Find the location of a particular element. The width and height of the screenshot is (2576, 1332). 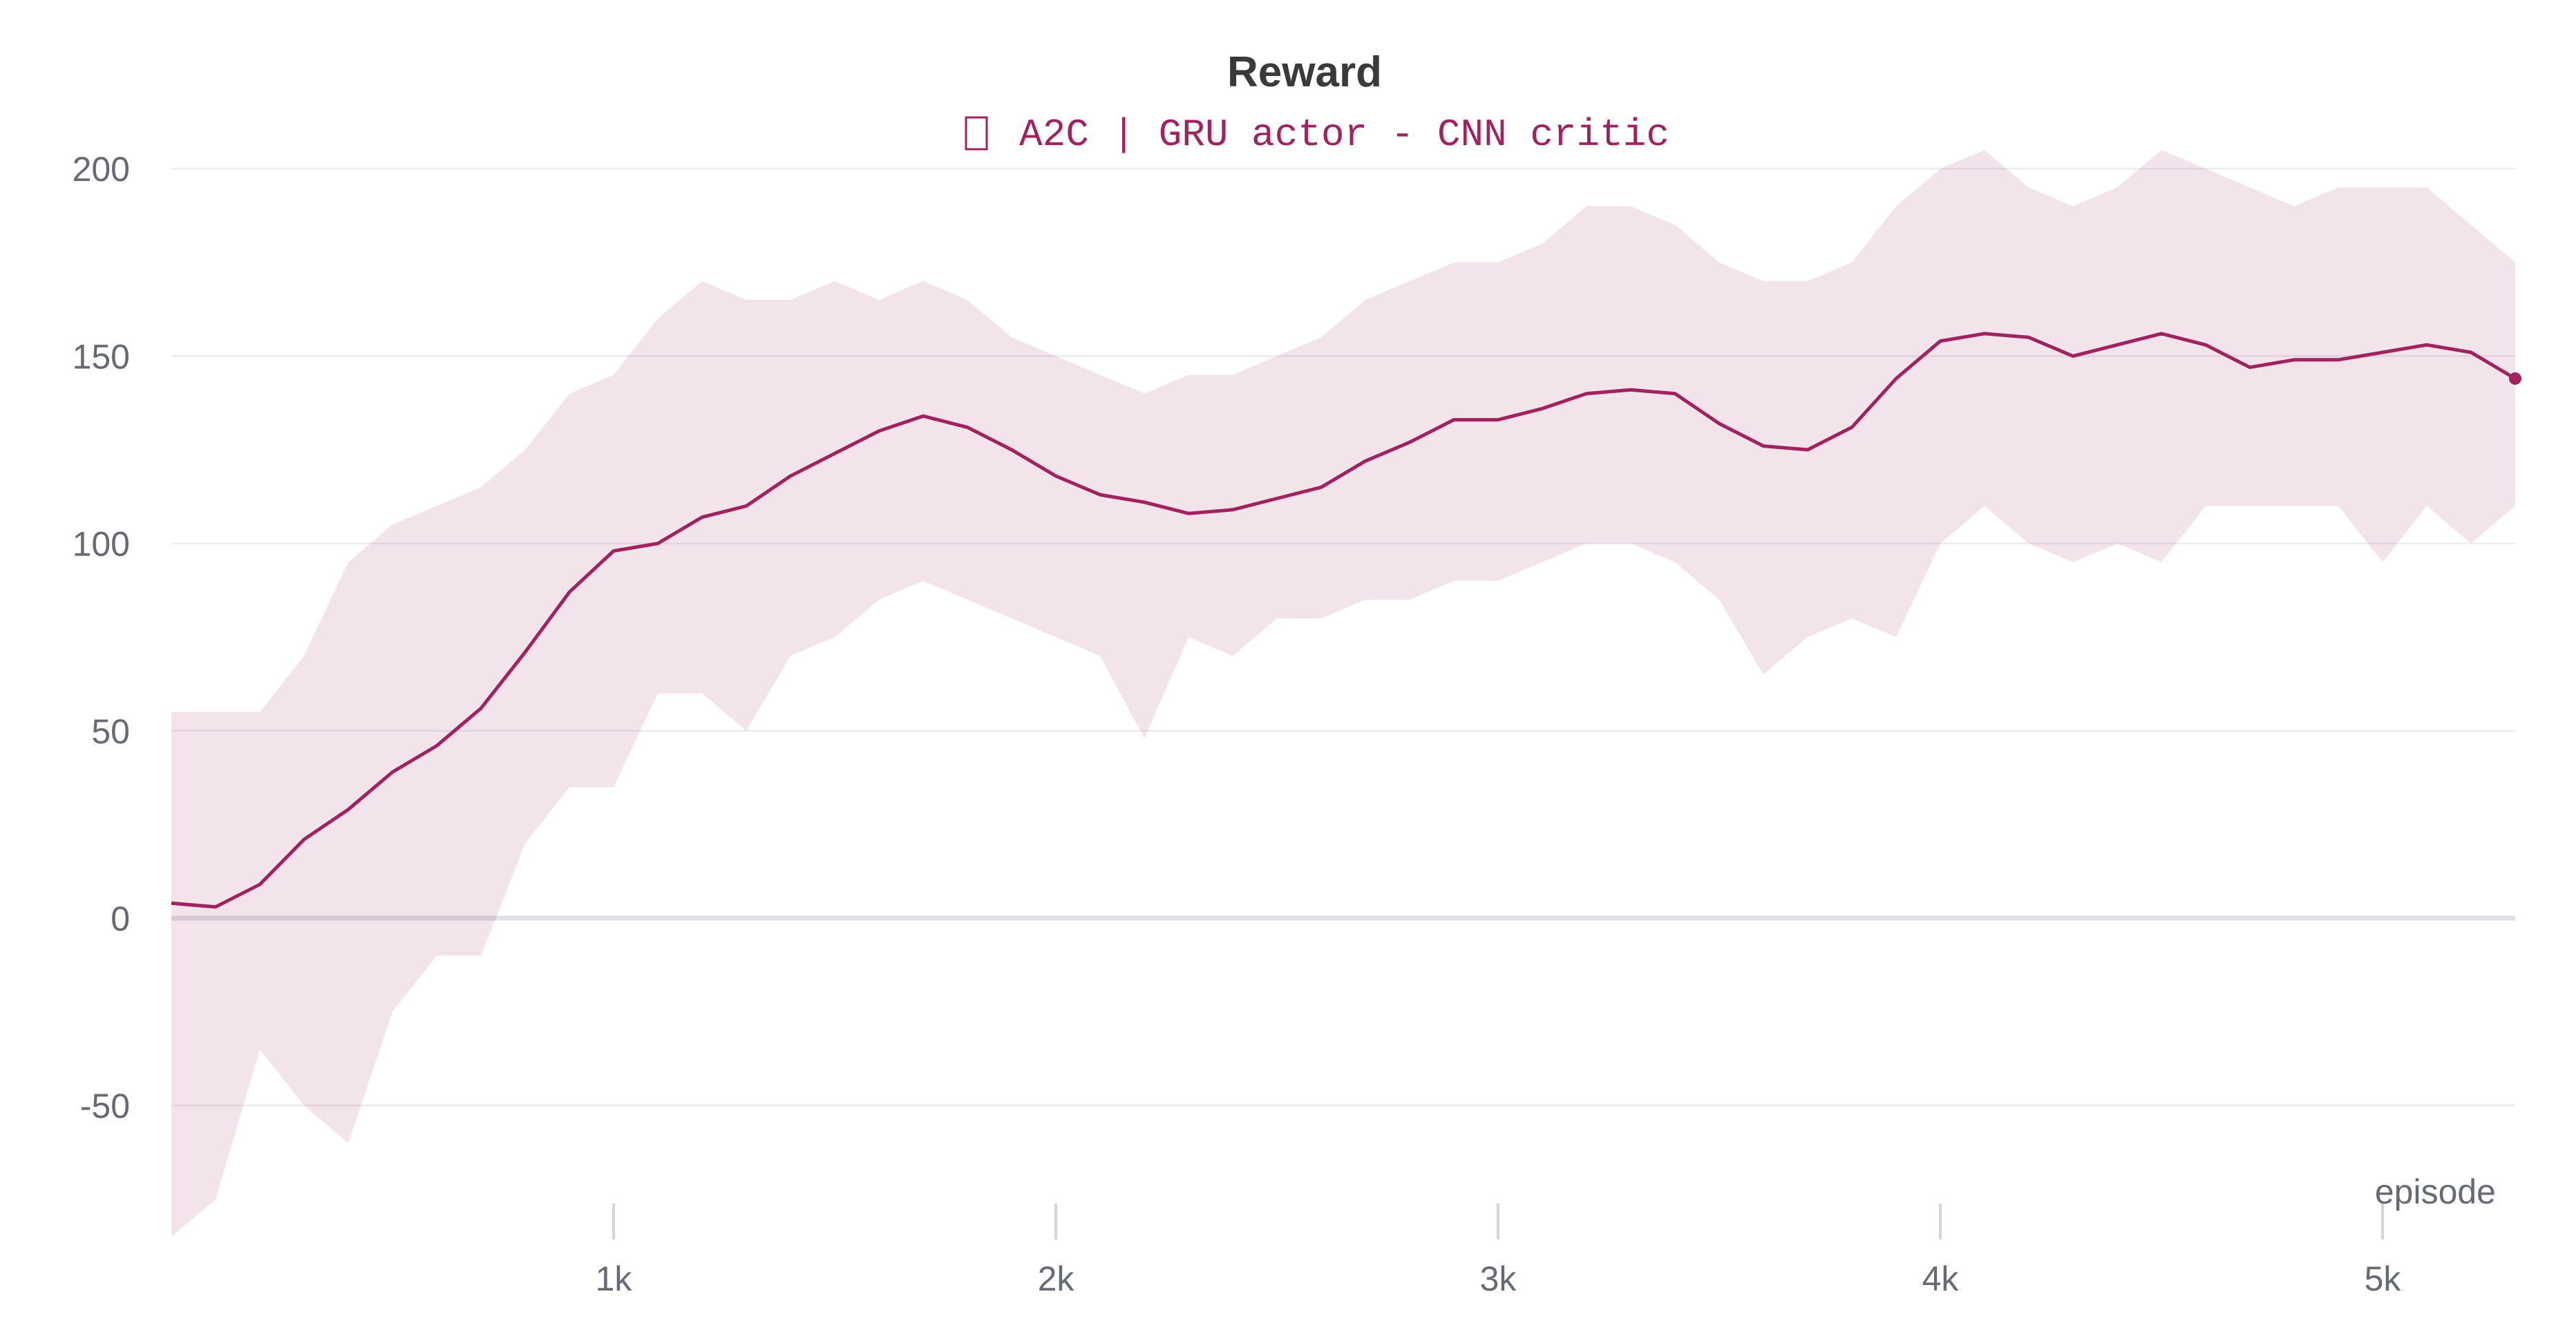

x-tick-label-4: 5k is located at coordinates (2383, 1278).